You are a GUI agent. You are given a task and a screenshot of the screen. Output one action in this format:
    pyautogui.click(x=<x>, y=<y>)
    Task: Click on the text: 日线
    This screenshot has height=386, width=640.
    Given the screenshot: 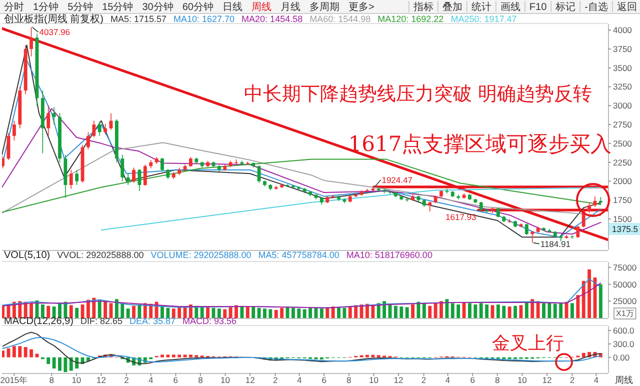 What is the action you would take?
    pyautogui.click(x=232, y=7)
    